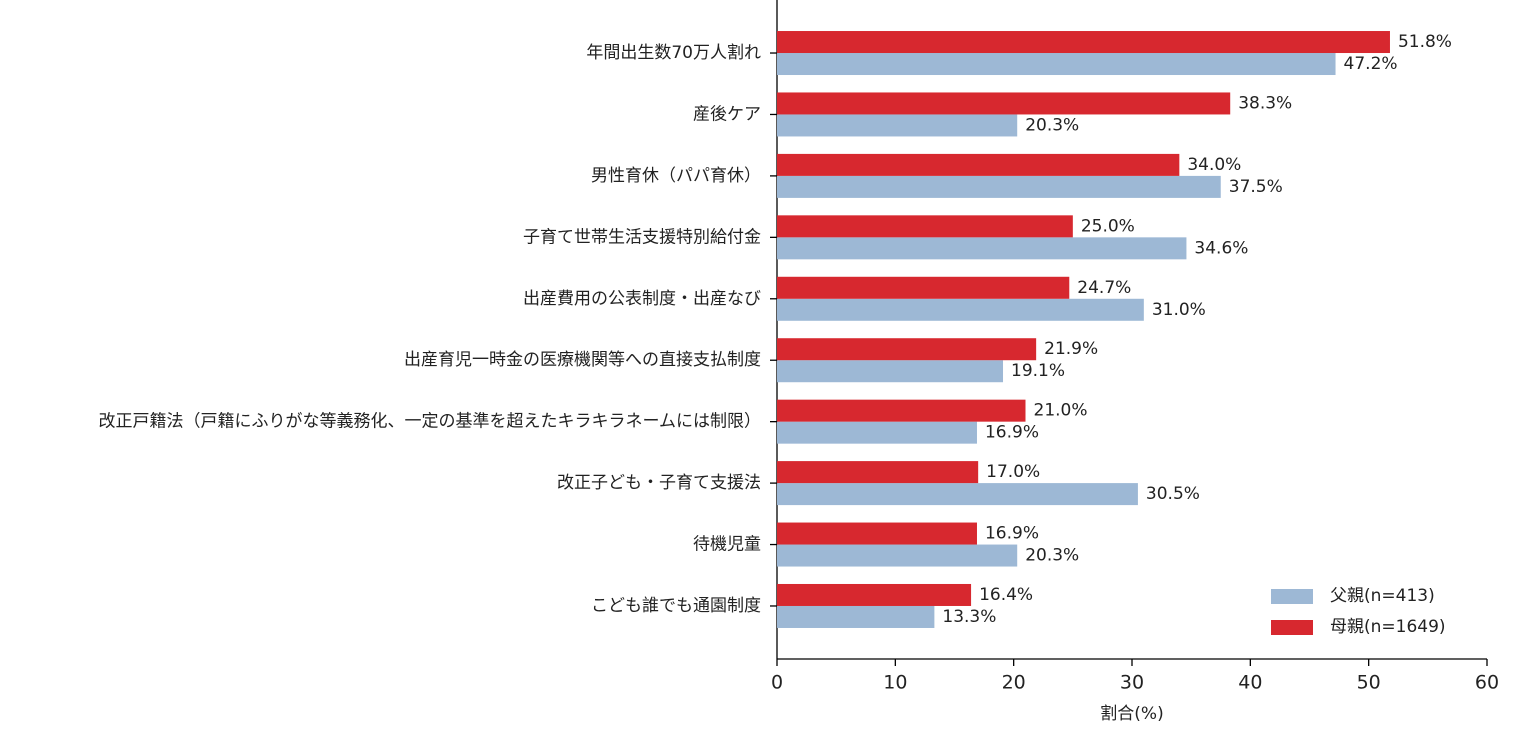 This screenshot has width=1516, height=739. What do you see at coordinates (727, 114) in the screenshot?
I see `y-tick-label: 産後ケア` at bounding box center [727, 114].